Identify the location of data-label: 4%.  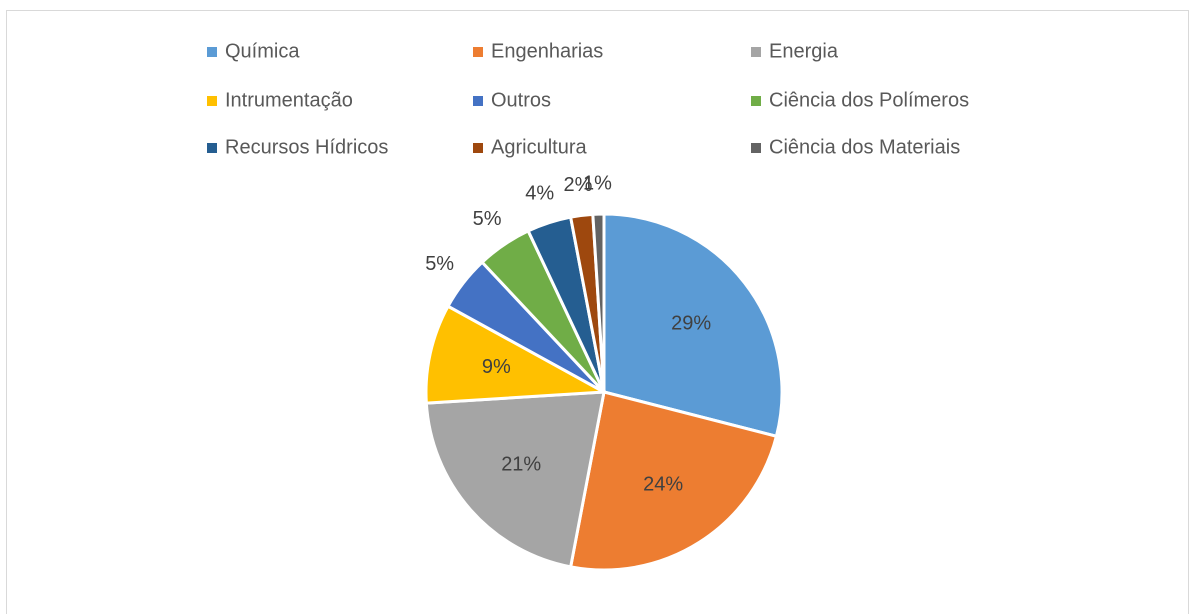
(539, 193).